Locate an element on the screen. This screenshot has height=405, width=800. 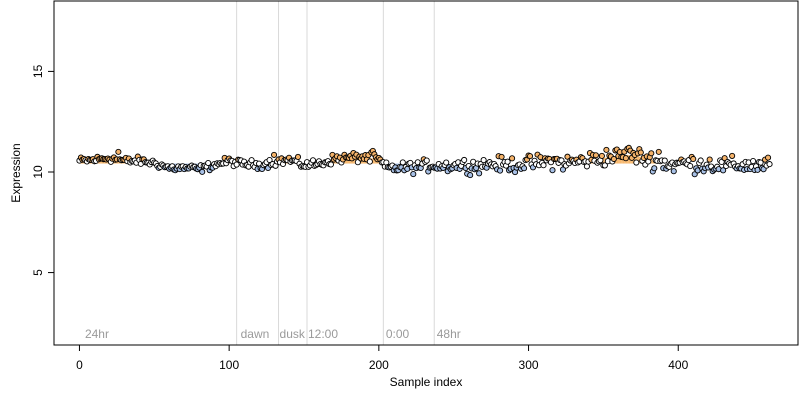
x-tick-label: 100 is located at coordinates (229, 365).